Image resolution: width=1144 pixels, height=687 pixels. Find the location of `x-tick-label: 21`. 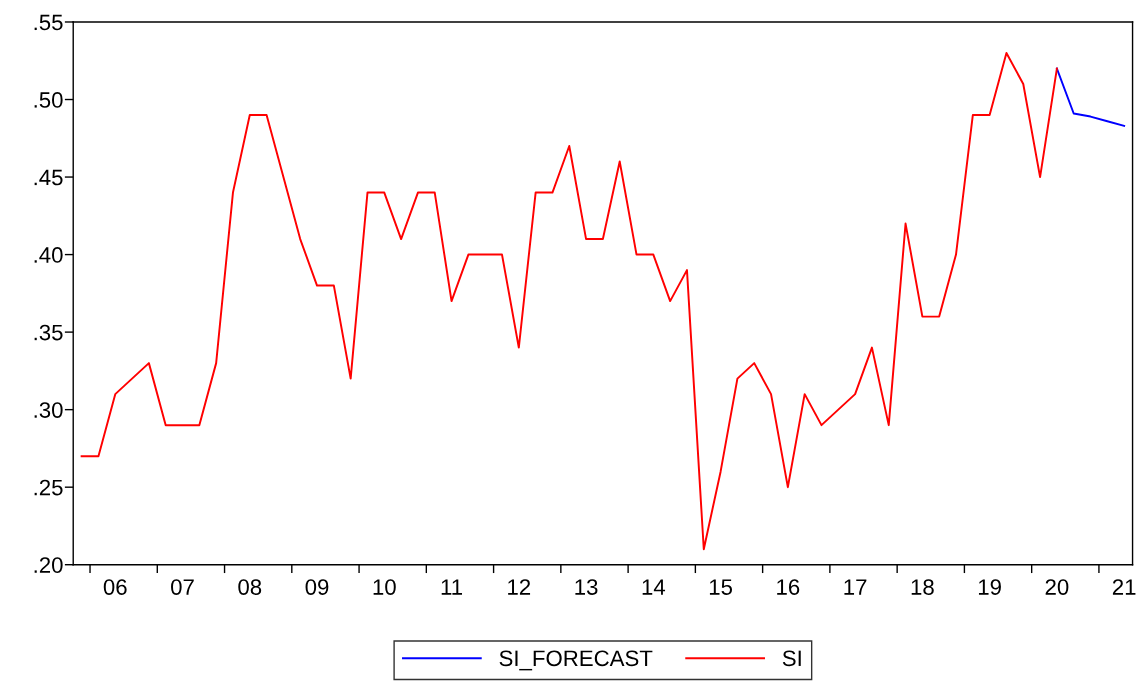

x-tick-label: 21 is located at coordinates (1124, 587).